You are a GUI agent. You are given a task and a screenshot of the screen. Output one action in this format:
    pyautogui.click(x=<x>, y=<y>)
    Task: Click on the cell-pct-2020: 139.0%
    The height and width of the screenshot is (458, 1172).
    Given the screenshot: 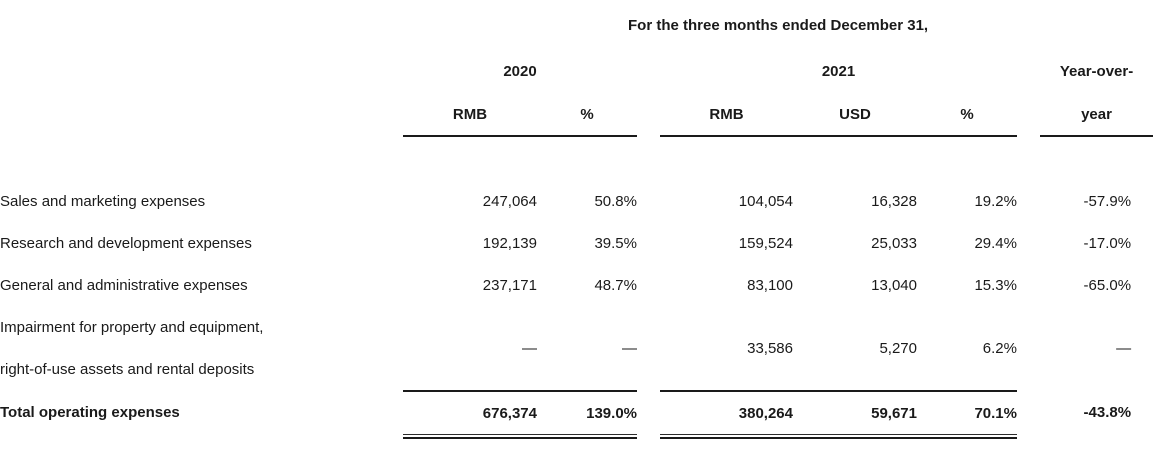 What is the action you would take?
    pyautogui.click(x=587, y=412)
    